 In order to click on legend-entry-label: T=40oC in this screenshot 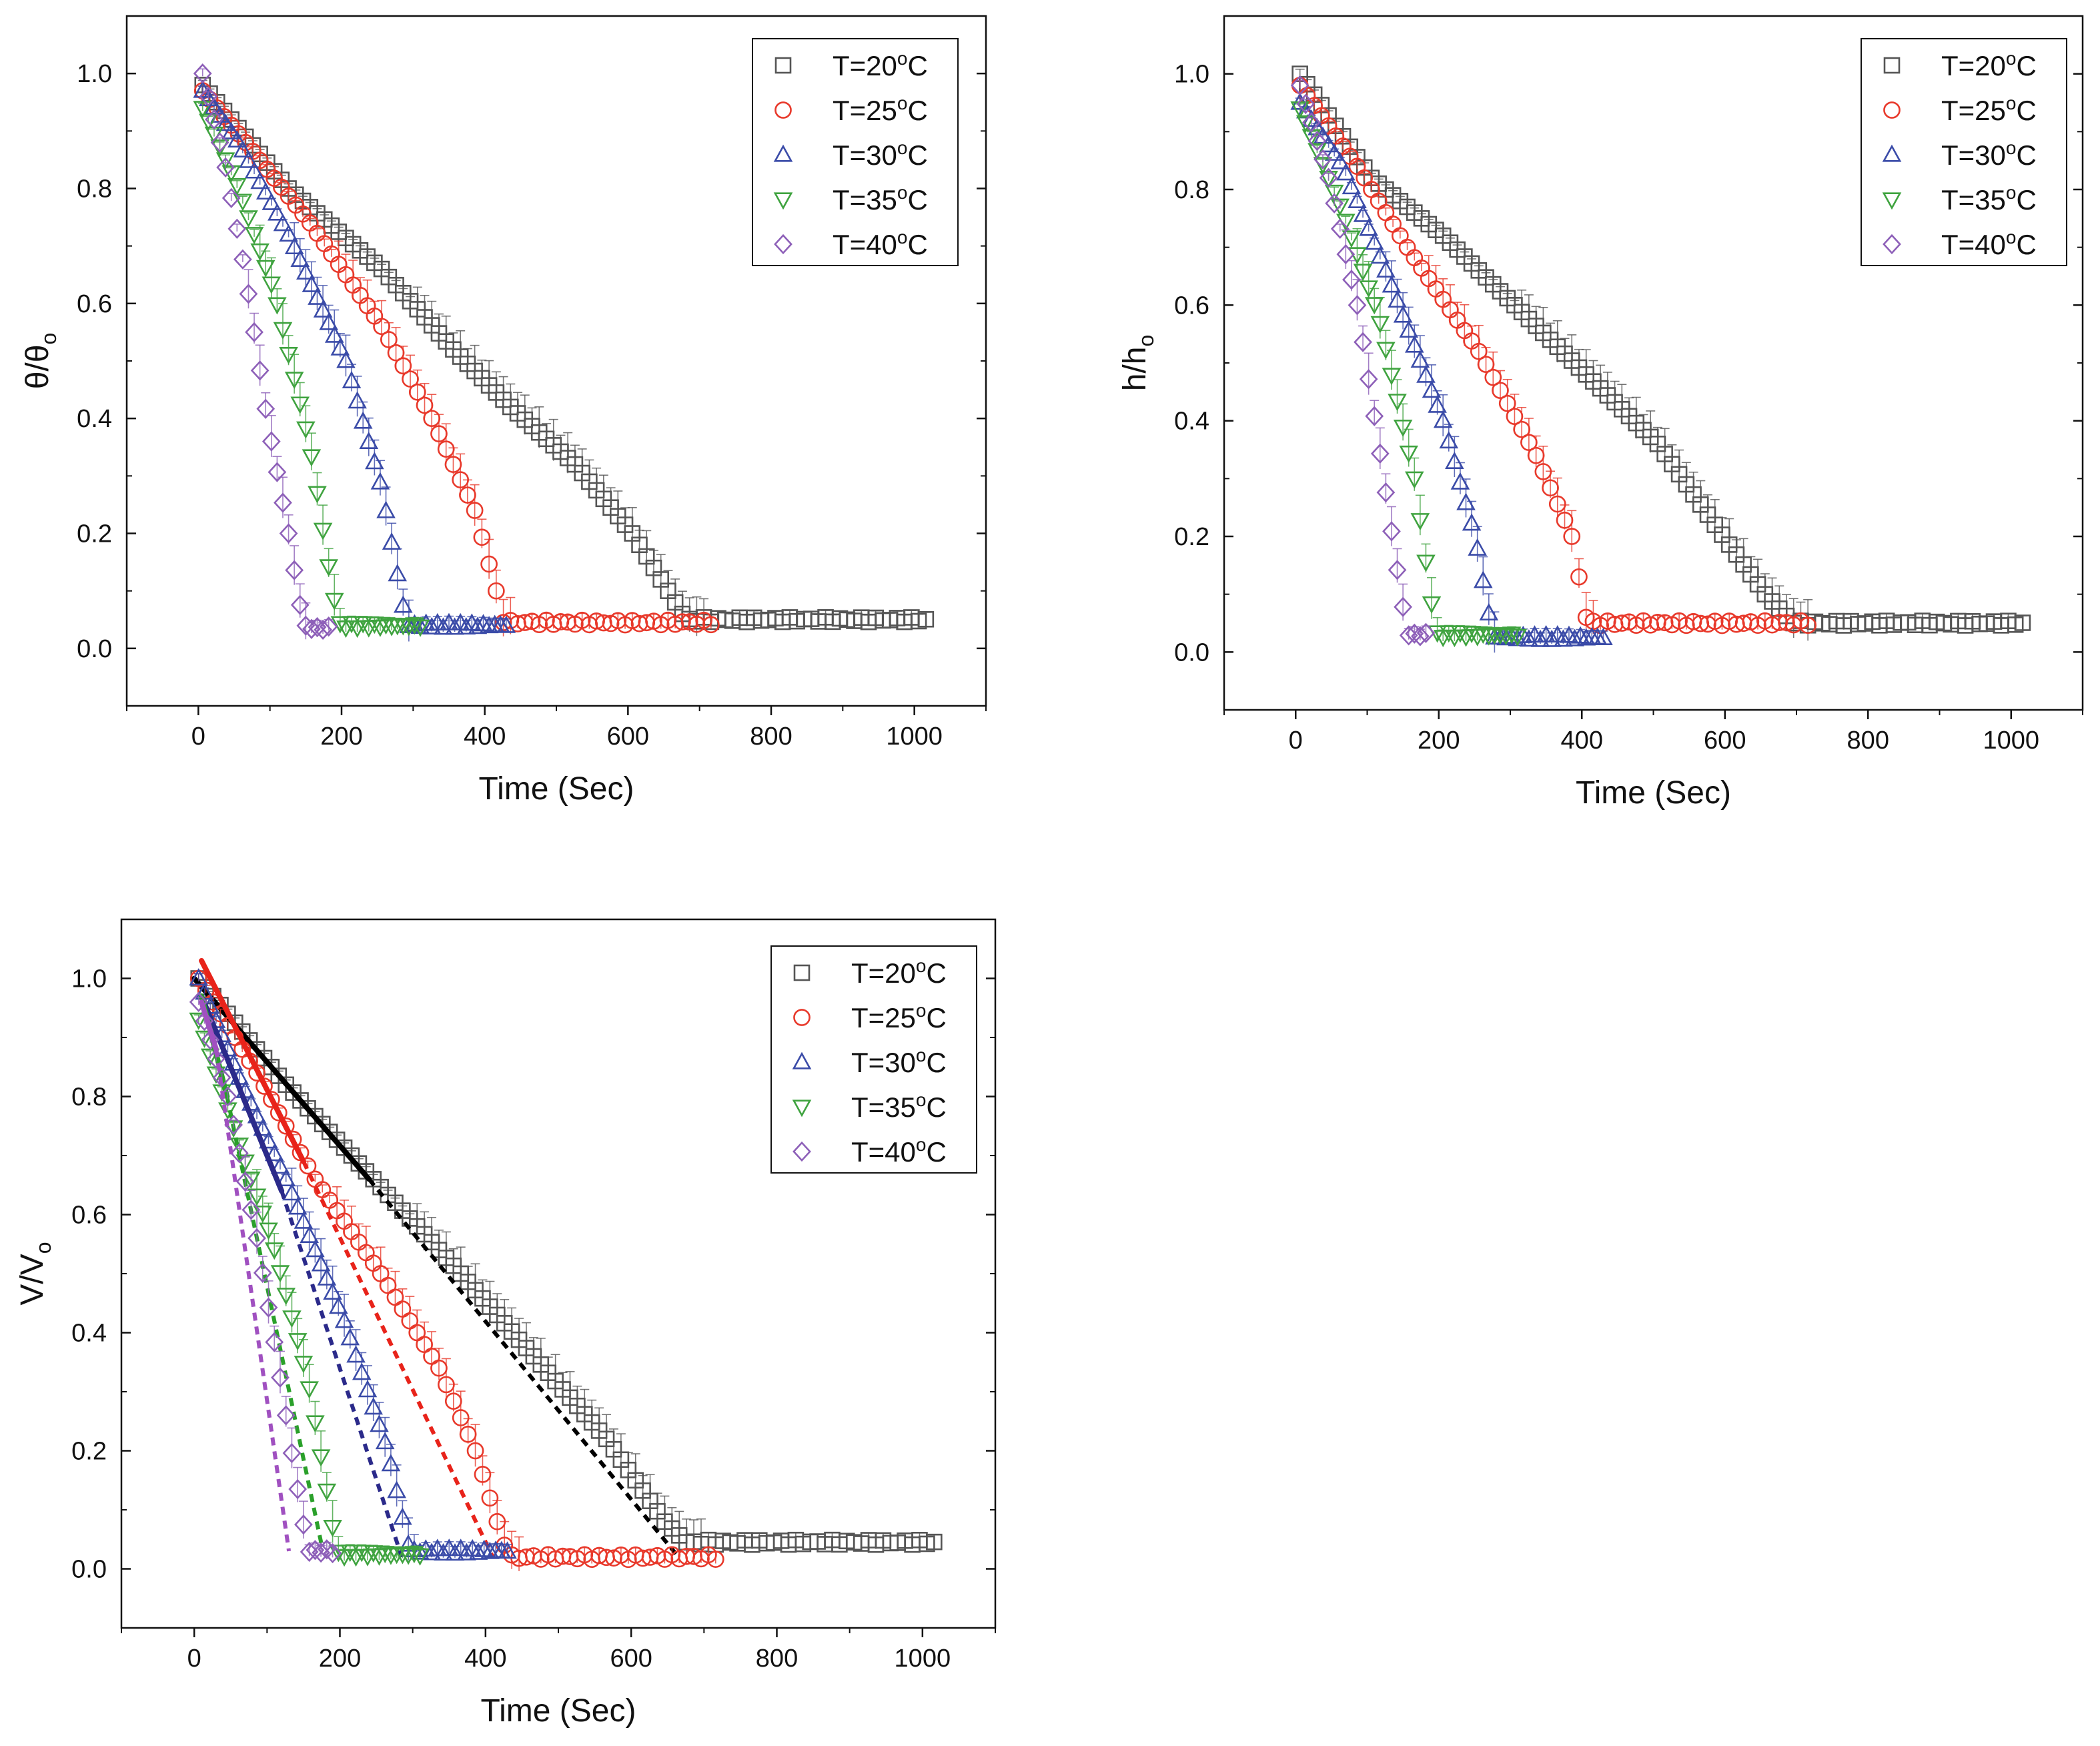, I will do `click(899, 1151)`.